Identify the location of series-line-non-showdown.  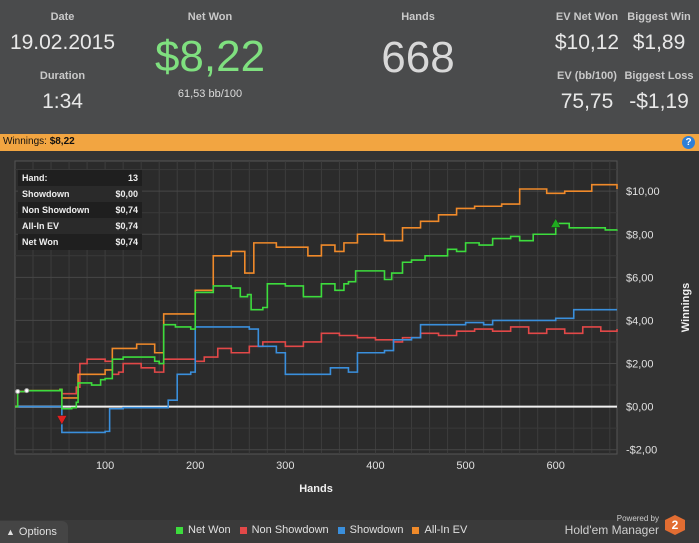
(316, 367).